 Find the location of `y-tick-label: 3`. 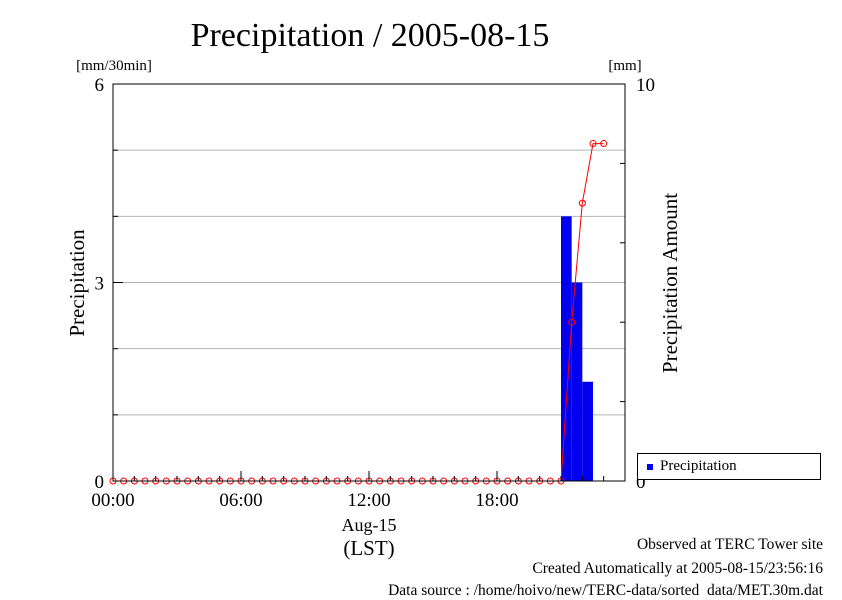

y-tick-label: 3 is located at coordinates (100, 284).